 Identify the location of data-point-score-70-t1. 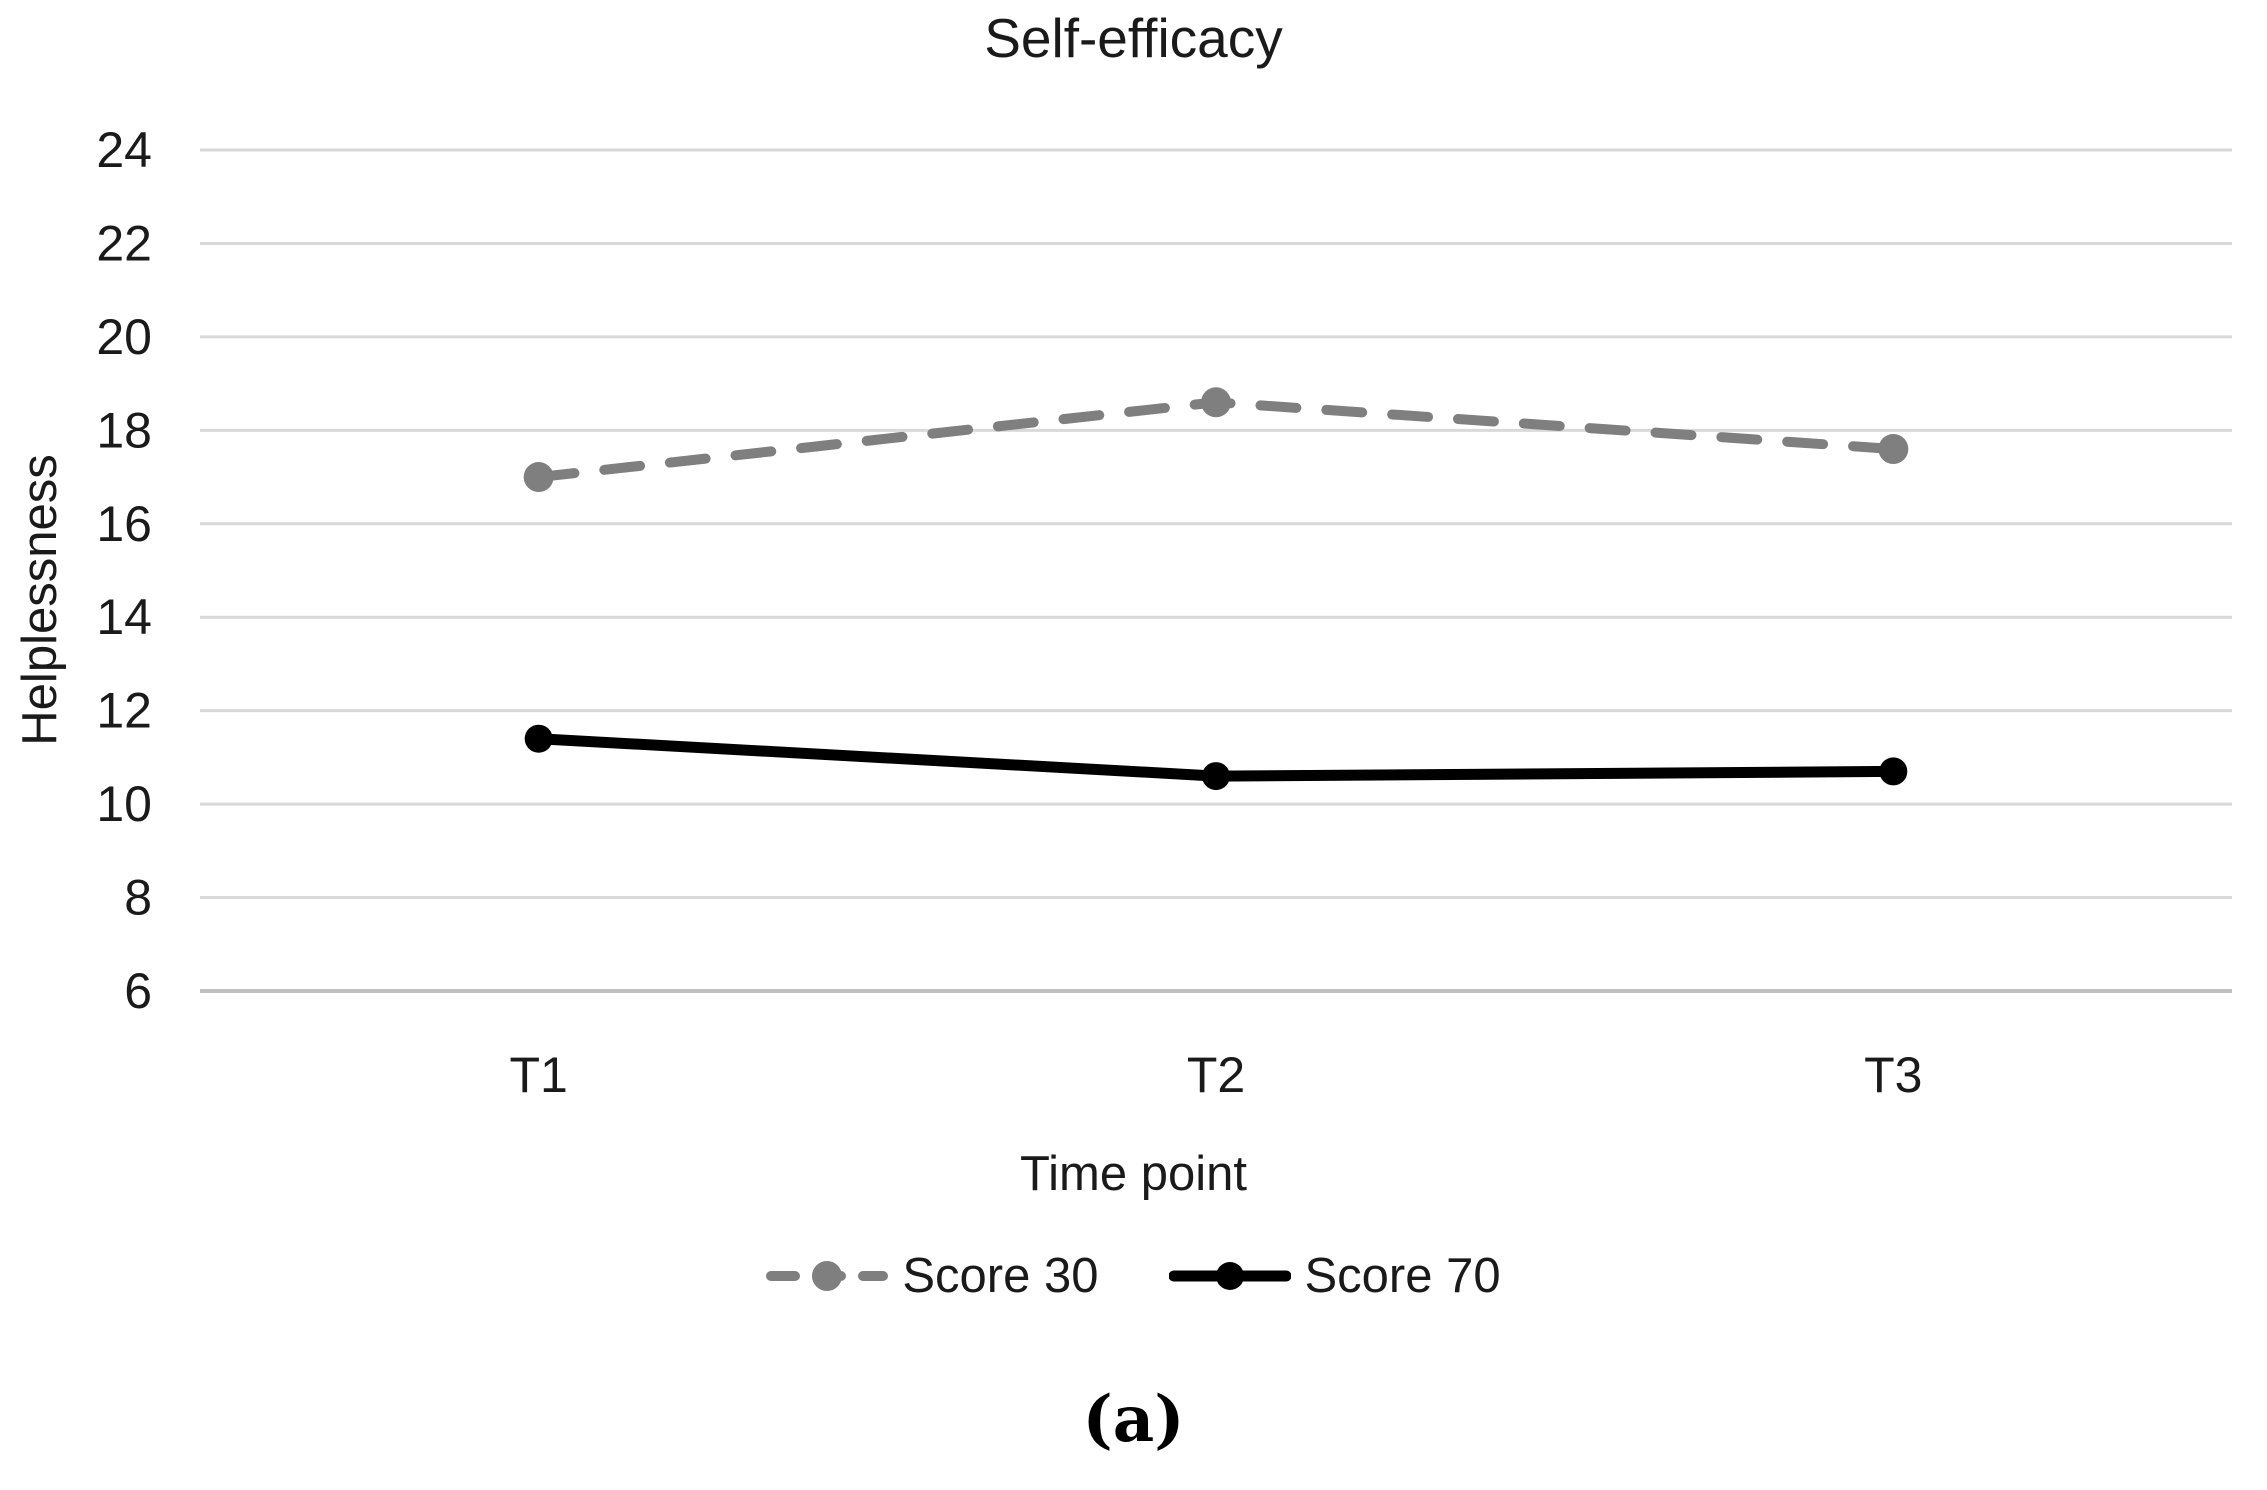
(538, 738).